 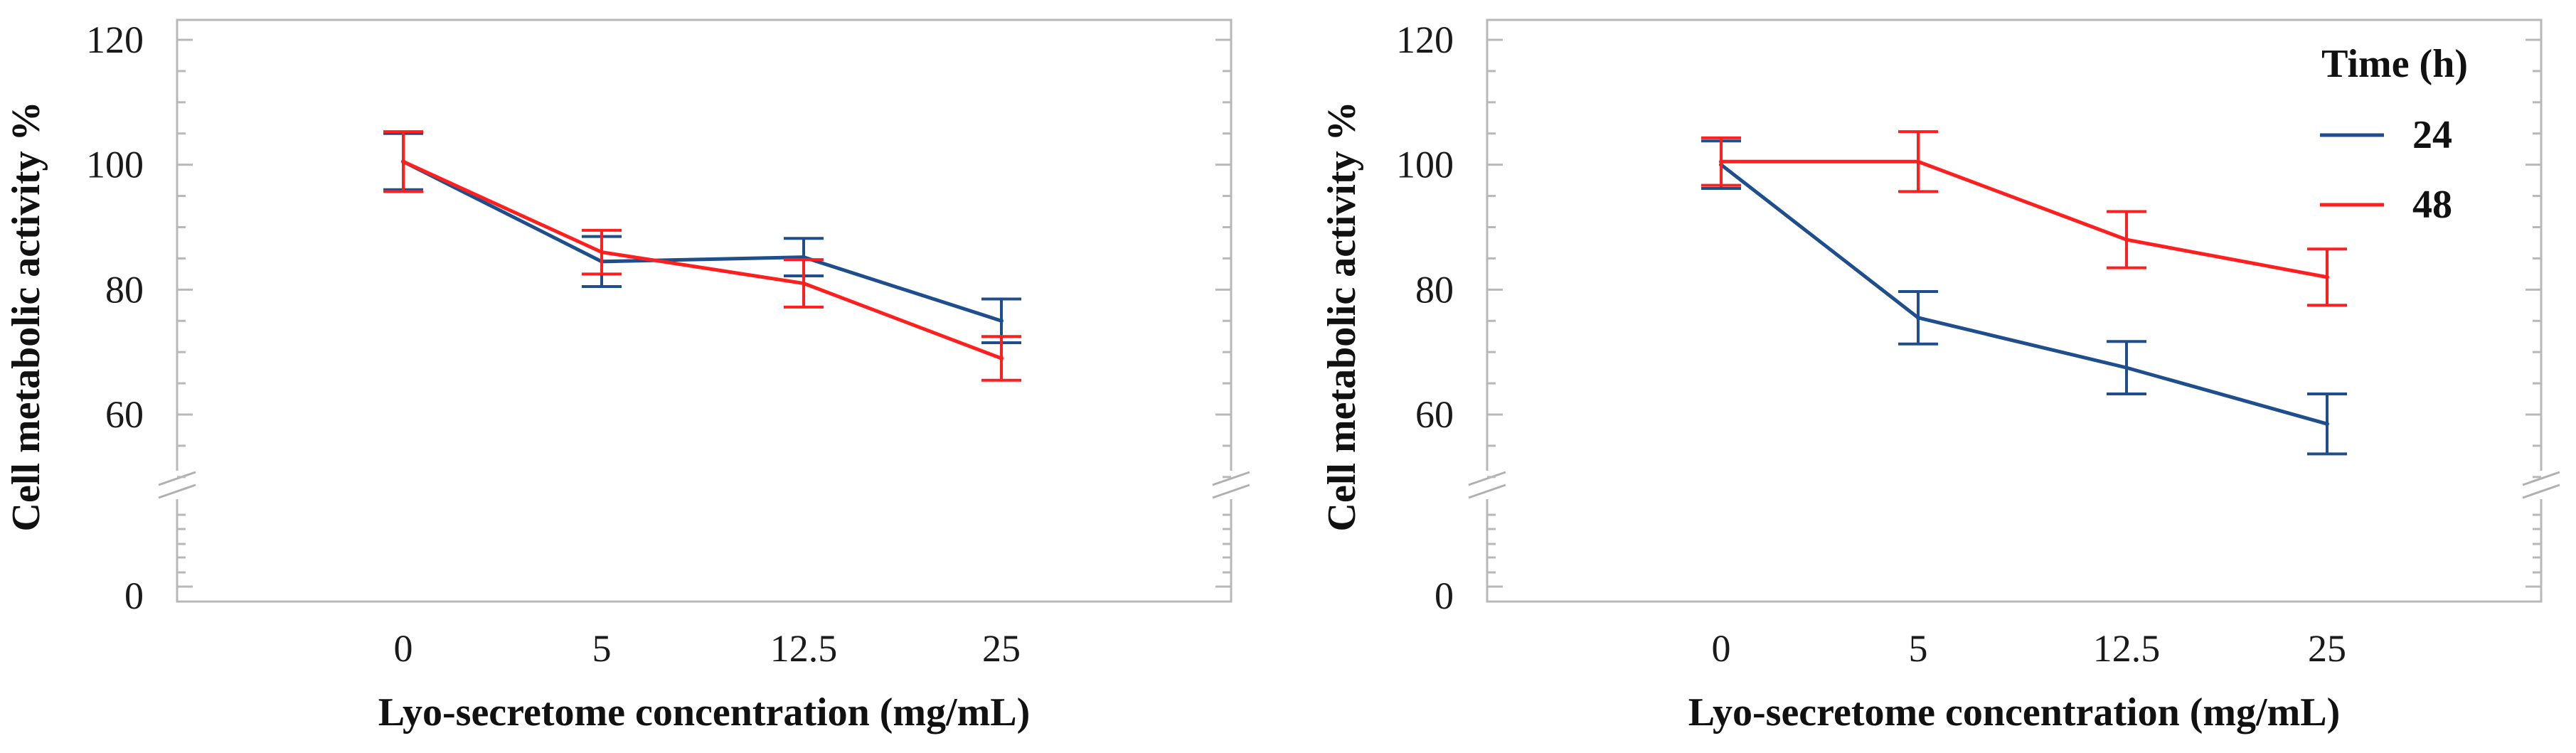 I want to click on legend-label-24: 24, so click(x=2432, y=135).